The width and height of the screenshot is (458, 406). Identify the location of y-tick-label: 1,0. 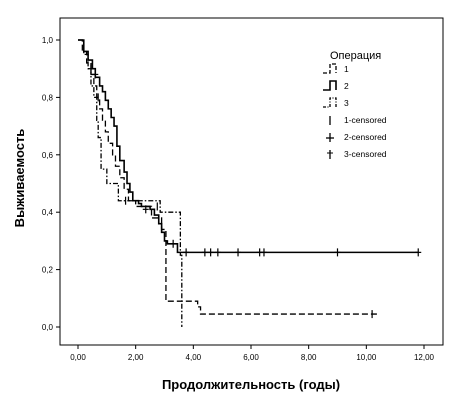
(48, 40).